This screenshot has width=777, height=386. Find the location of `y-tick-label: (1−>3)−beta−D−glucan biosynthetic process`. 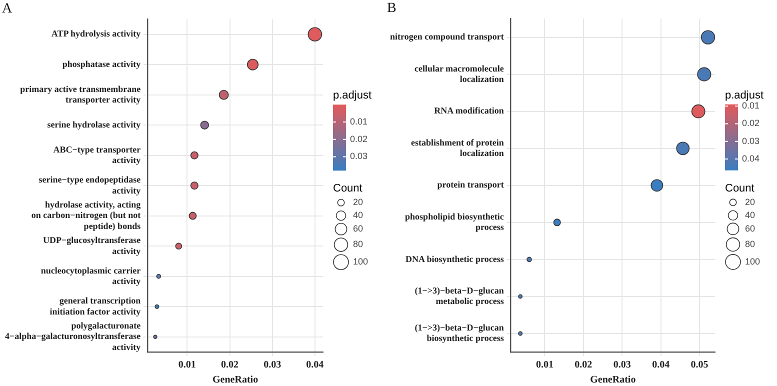

y-tick-label: (1−>3)−beta−D−glucan biosynthetic process is located at coordinates (459, 333).